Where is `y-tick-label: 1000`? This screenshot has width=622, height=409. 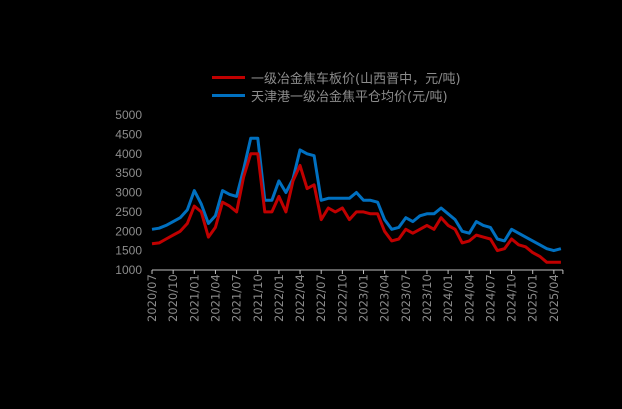
y-tick-label: 1000 is located at coordinates (128, 270).